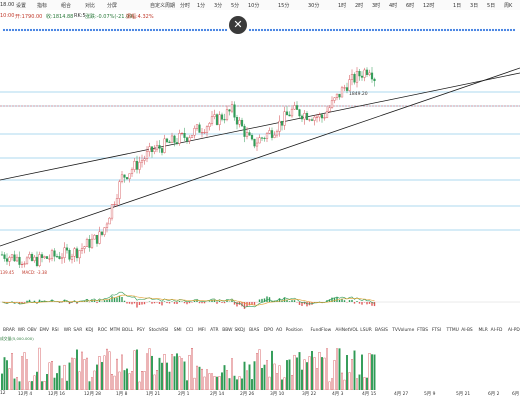 Image resolution: width=520 pixels, height=400 pixels. Describe the element at coordinates (7, 5) in the screenshot. I see `toolbar-item: 18.00` at that location.